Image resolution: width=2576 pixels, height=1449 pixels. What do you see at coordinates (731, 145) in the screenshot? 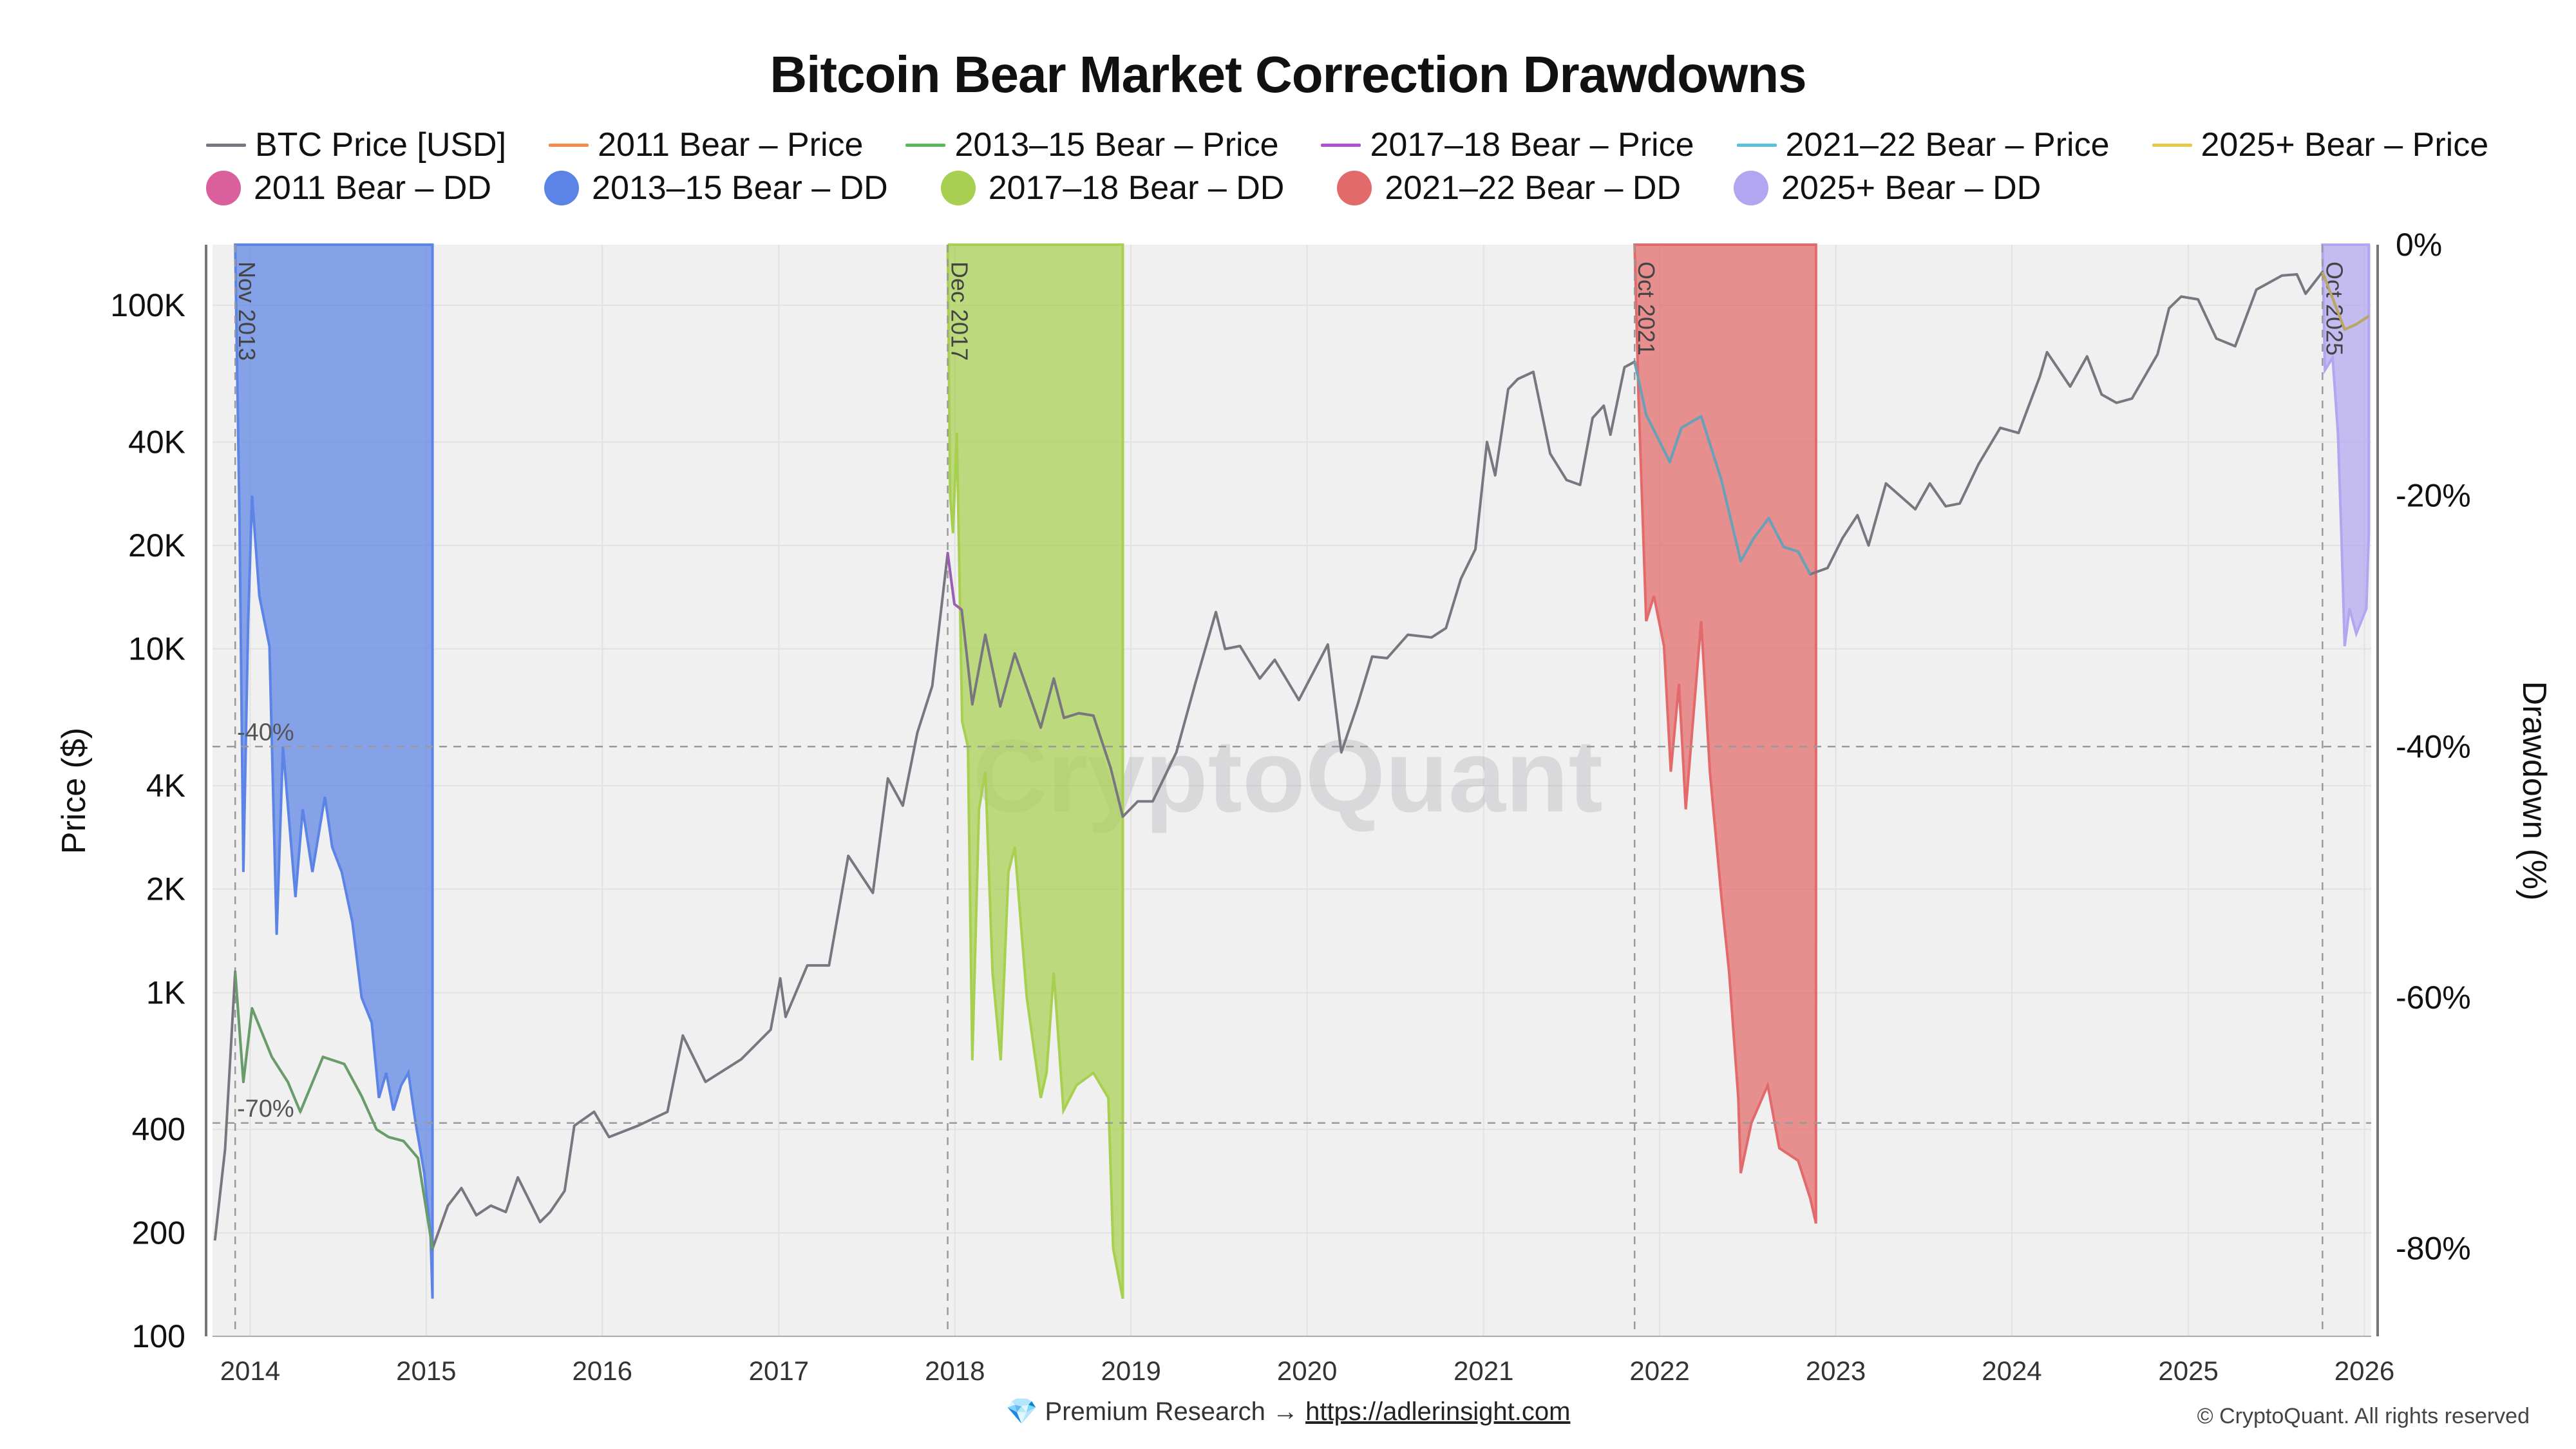
I see `legend-label: 2011 Bear – Price` at bounding box center [731, 145].